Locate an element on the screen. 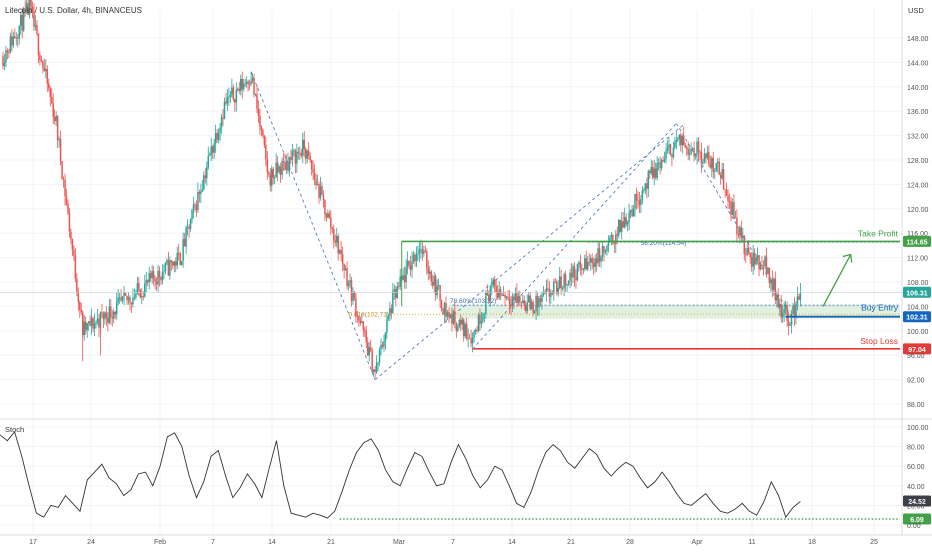 The image size is (932, 555). time-tick-label: 11 is located at coordinates (751, 542).